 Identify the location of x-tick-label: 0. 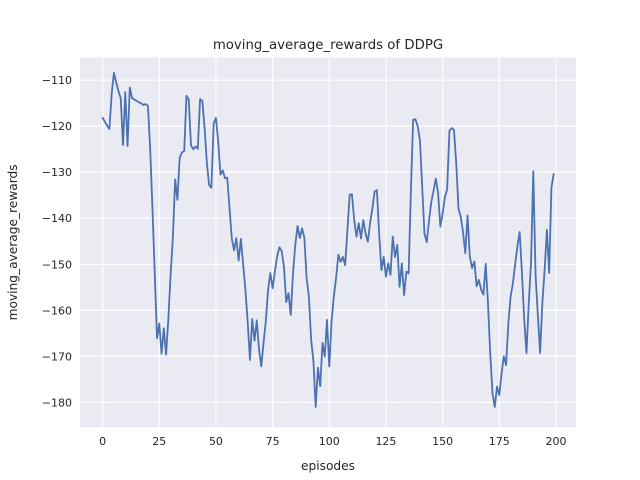
(102, 441).